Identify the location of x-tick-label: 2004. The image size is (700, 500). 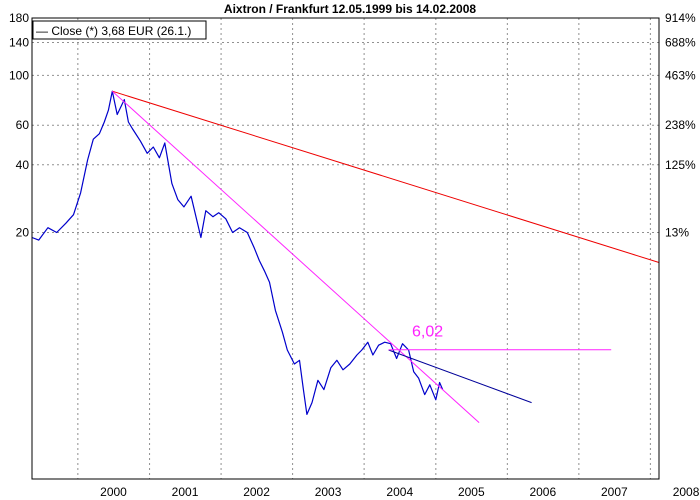
(399, 492).